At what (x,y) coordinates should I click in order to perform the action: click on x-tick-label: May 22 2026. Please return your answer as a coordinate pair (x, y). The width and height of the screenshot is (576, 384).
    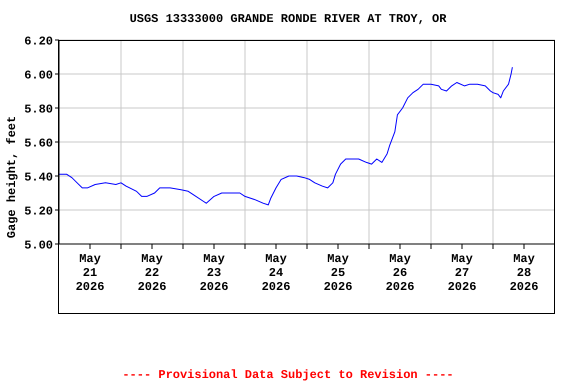
    Looking at the image, I should click on (152, 273).